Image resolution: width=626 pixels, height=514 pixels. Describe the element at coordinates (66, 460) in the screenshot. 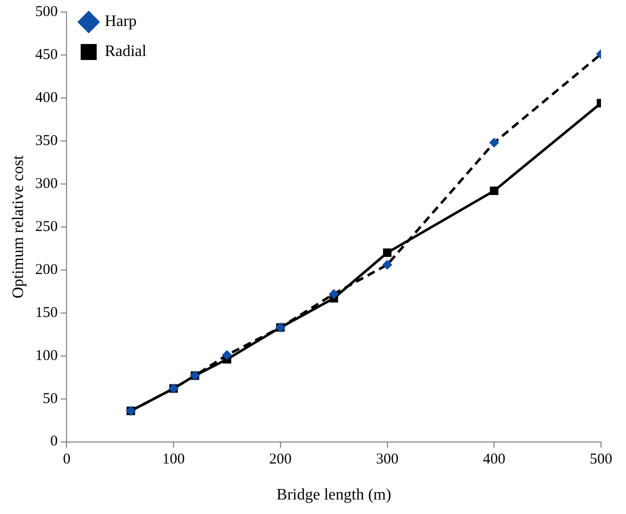

I see `x-tick-label: 0` at that location.